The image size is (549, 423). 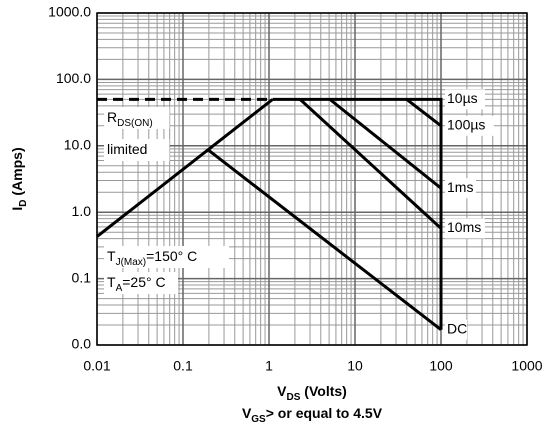 I want to click on subtitle: VGS> or equal to 4.5V, so click(x=312, y=414).